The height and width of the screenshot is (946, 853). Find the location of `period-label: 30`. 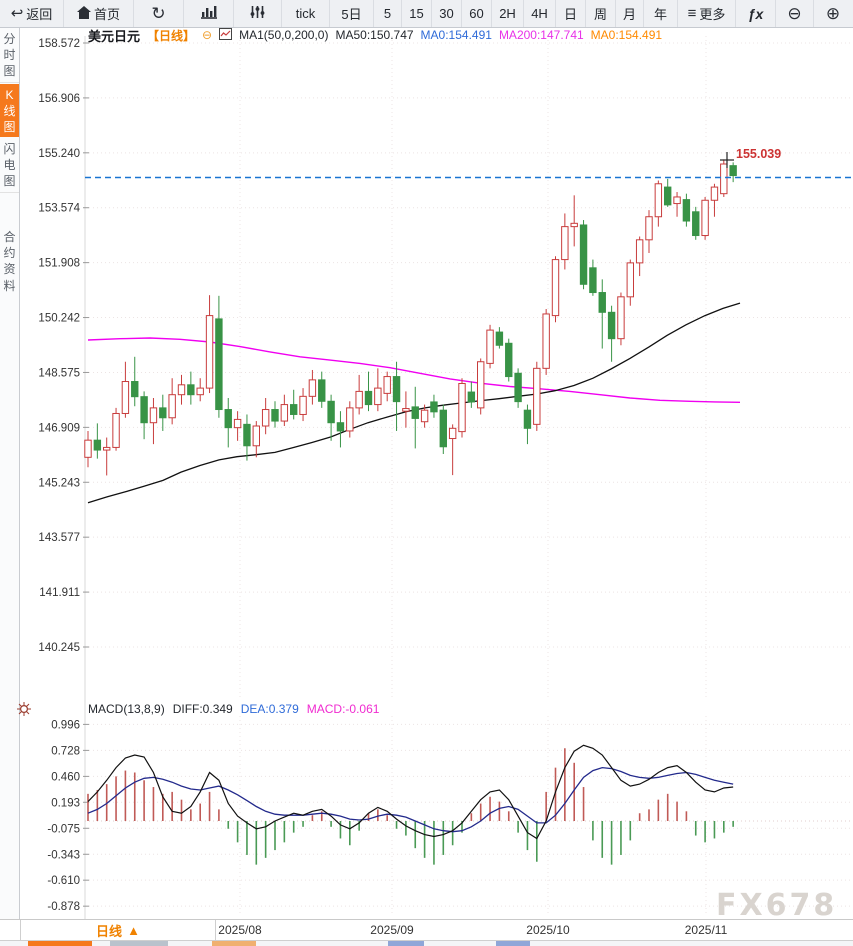

period-label: 30 is located at coordinates (446, 13).